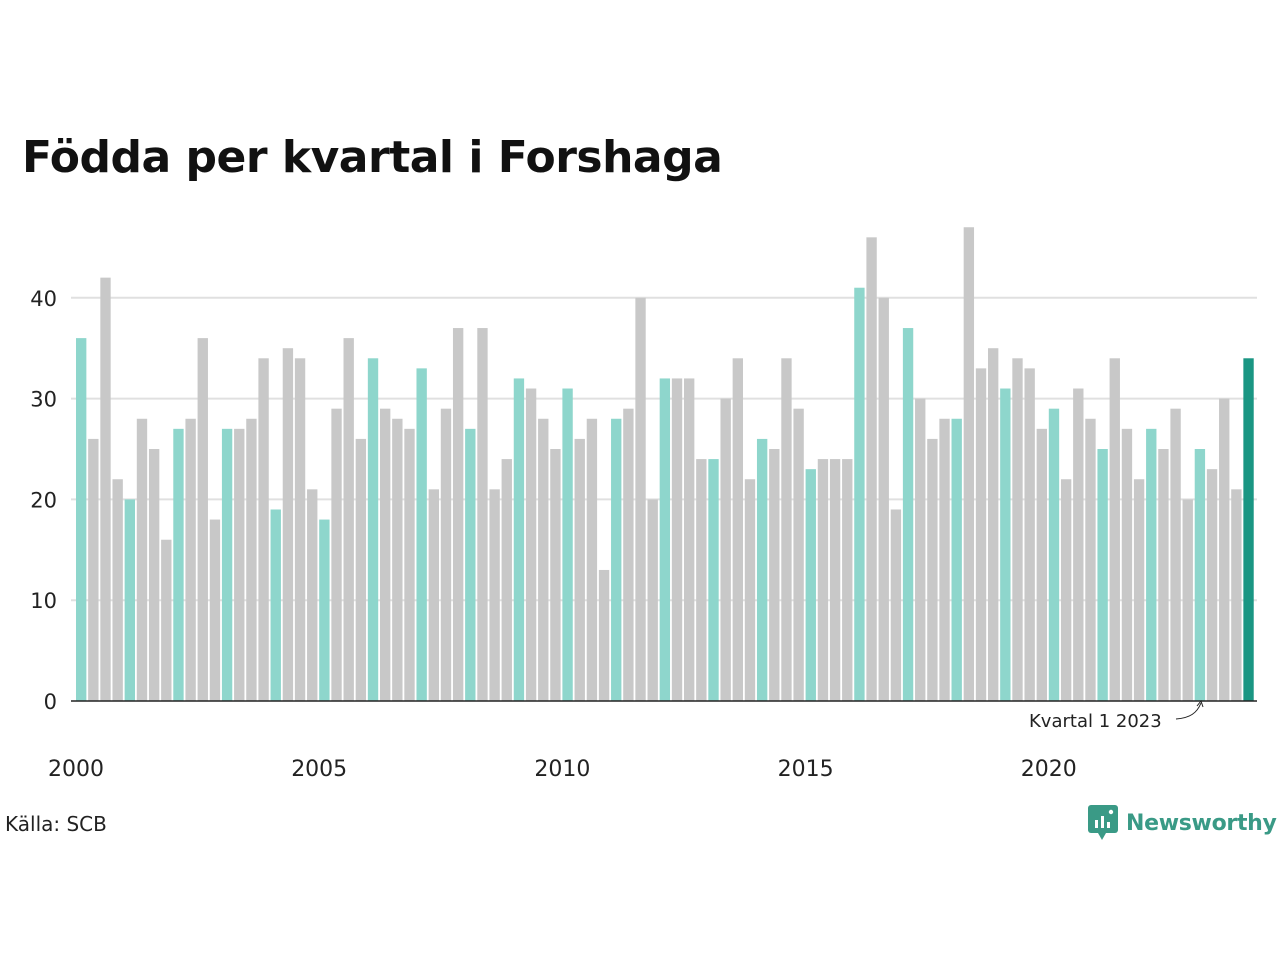 This screenshot has height=960, width=1280. Describe the element at coordinates (1212, 585) in the screenshot. I see `bar-2023-Q2` at that location.